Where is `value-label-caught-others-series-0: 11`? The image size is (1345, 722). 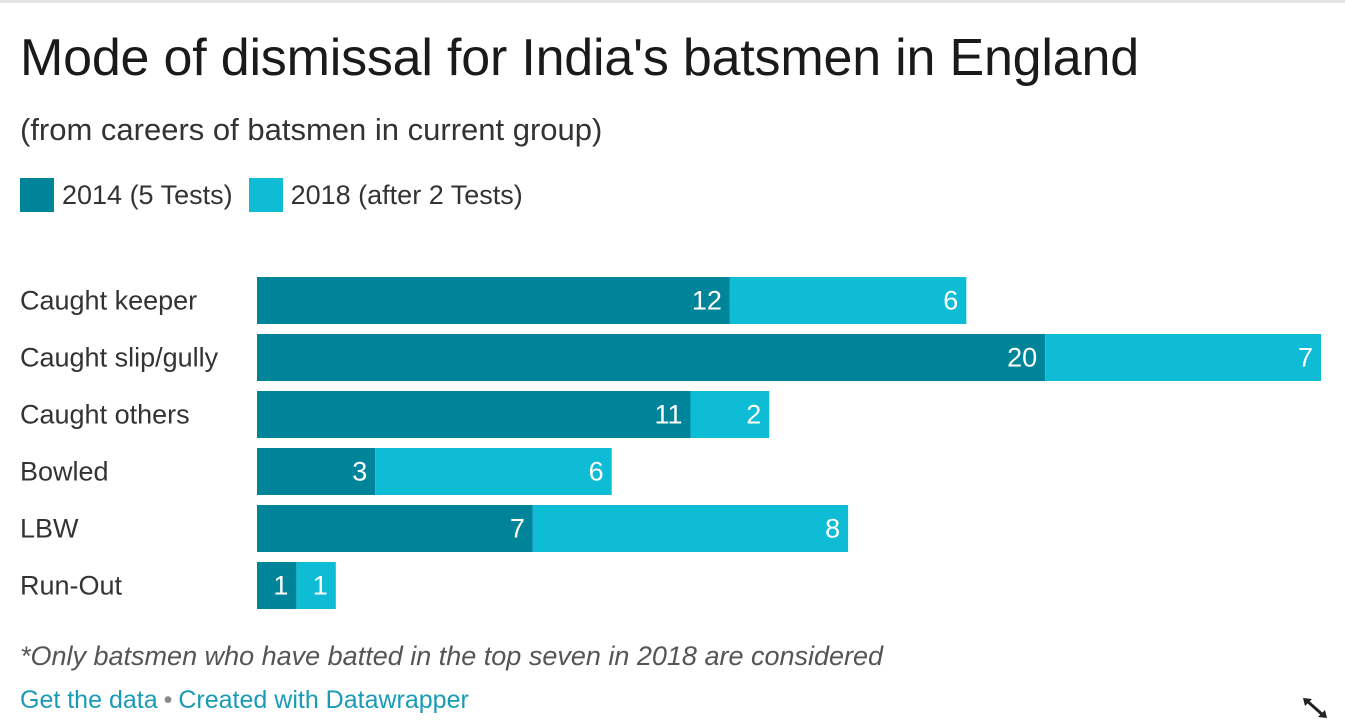 value-label-caught-others-series-0: 11 is located at coordinates (668, 415).